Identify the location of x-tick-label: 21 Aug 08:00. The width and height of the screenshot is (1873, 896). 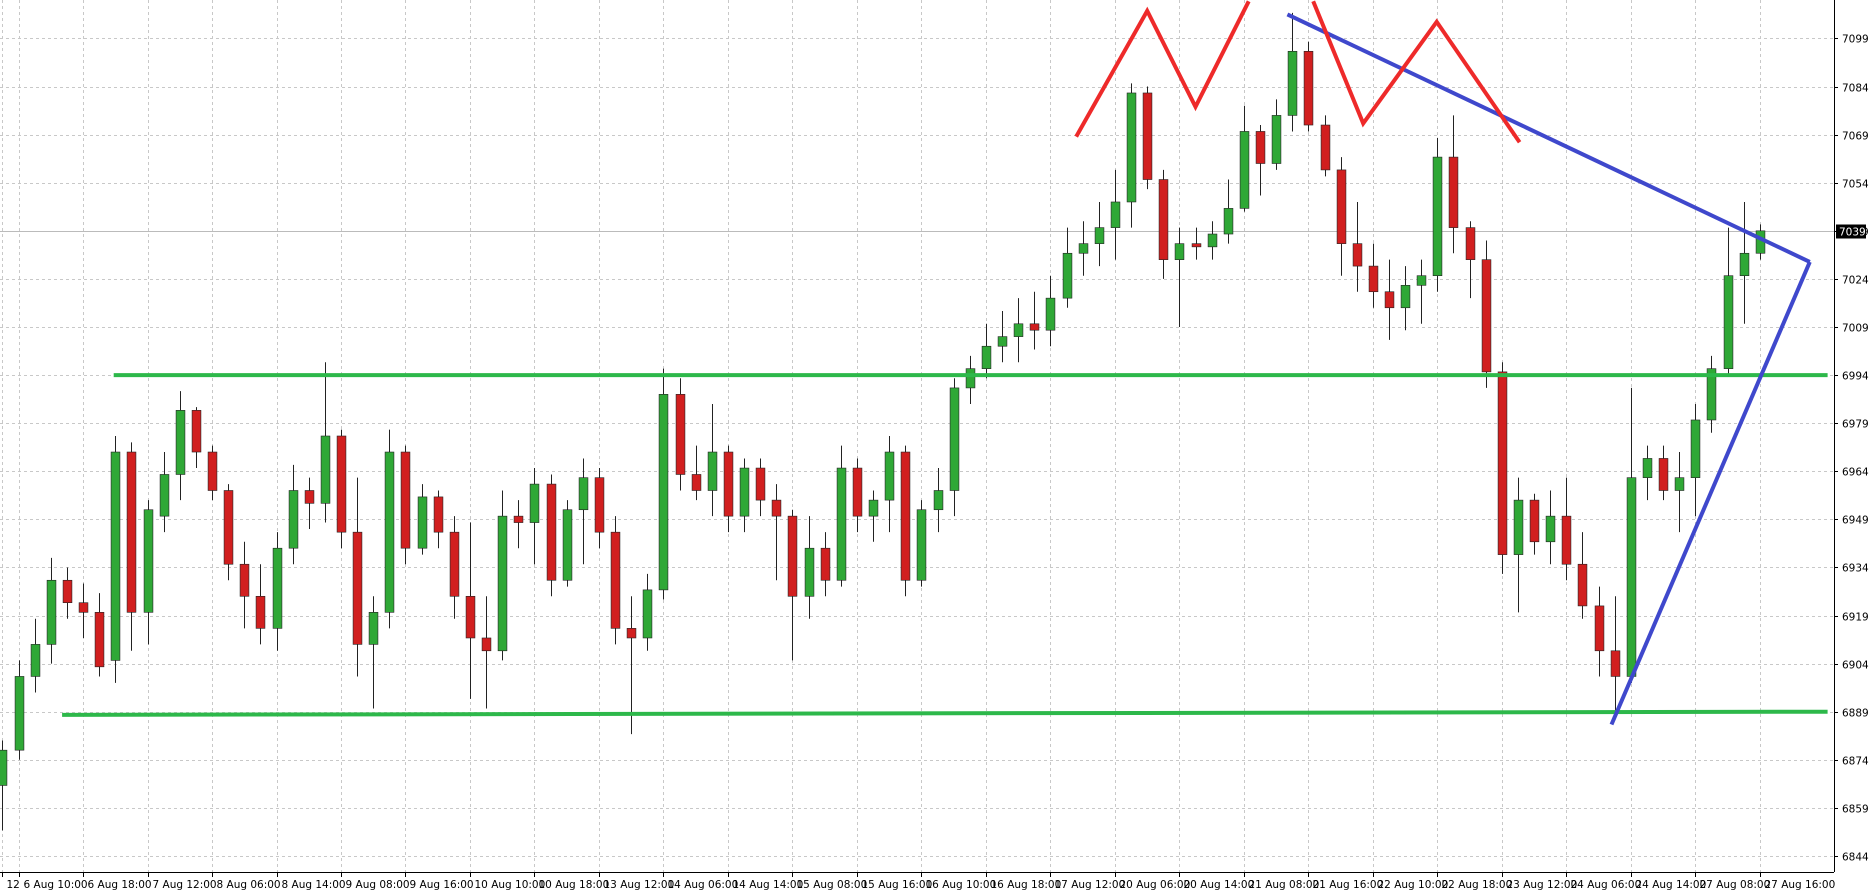
(1284, 885).